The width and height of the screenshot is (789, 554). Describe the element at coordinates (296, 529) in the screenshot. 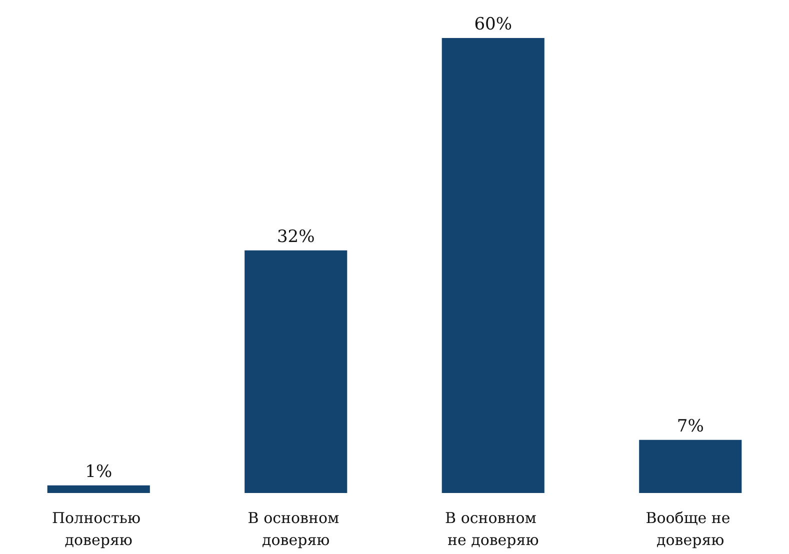

I see `x-tick-label: В основном доверяю` at that location.